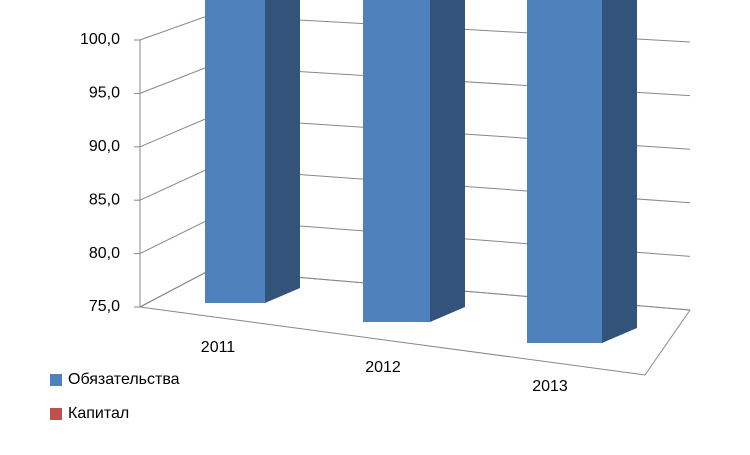  What do you see at coordinates (104, 253) in the screenshot?
I see `y-tick-label: 80,0` at bounding box center [104, 253].